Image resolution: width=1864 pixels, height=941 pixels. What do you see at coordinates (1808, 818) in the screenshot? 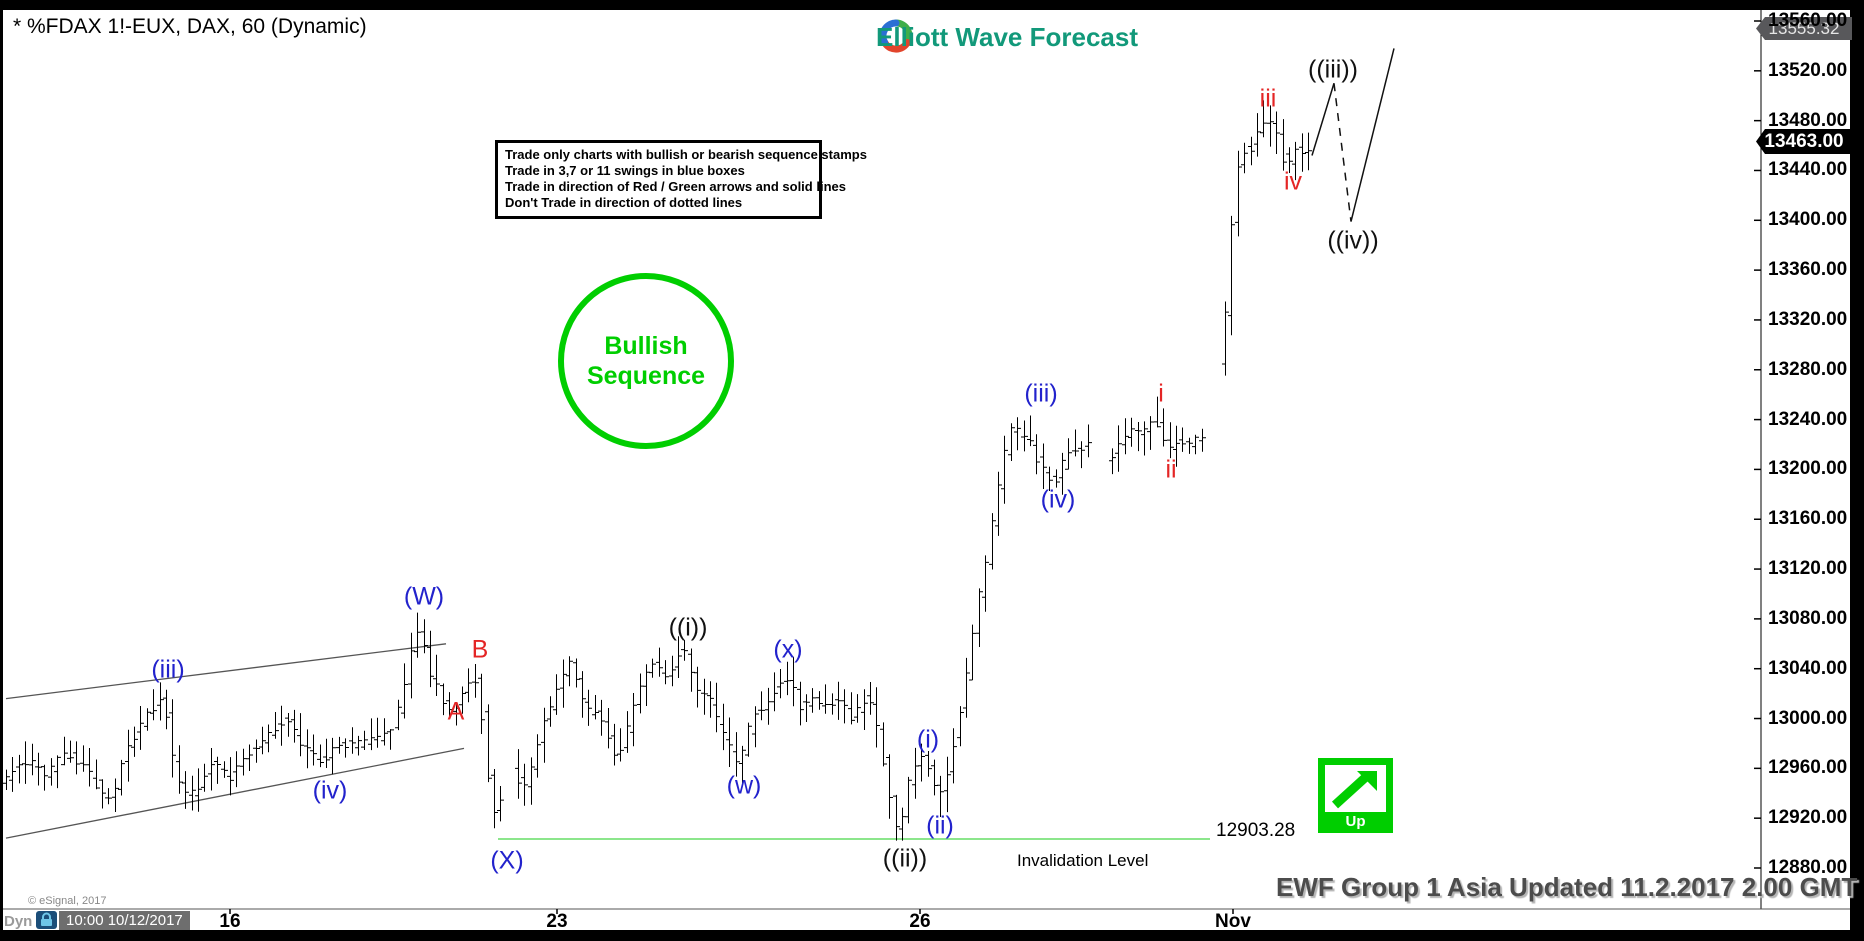
I see `price-axis-tick-label: 12920.00` at bounding box center [1808, 818].